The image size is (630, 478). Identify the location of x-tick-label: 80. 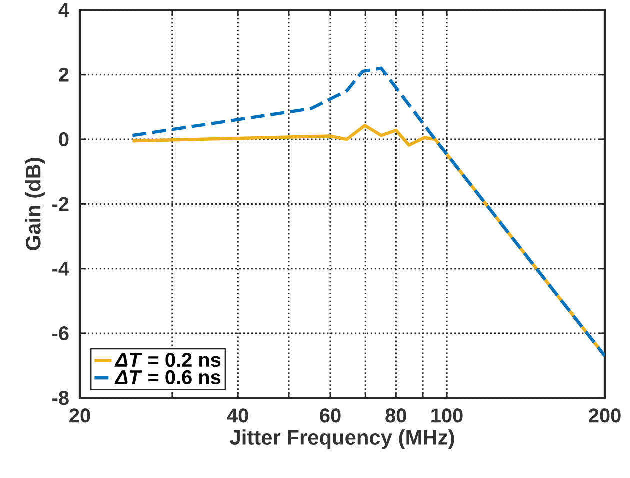
(396, 415).